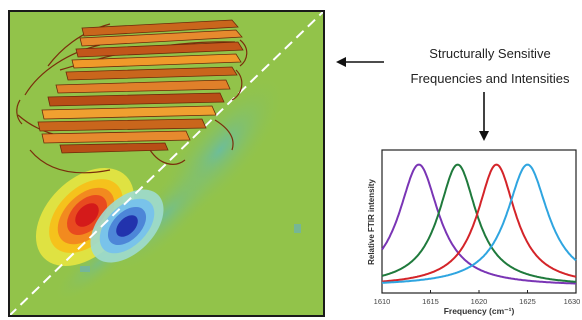 Image resolution: width=582 pixels, height=320 pixels. I want to click on annotation-line-2: Frequencies and Intensities, so click(490, 78).